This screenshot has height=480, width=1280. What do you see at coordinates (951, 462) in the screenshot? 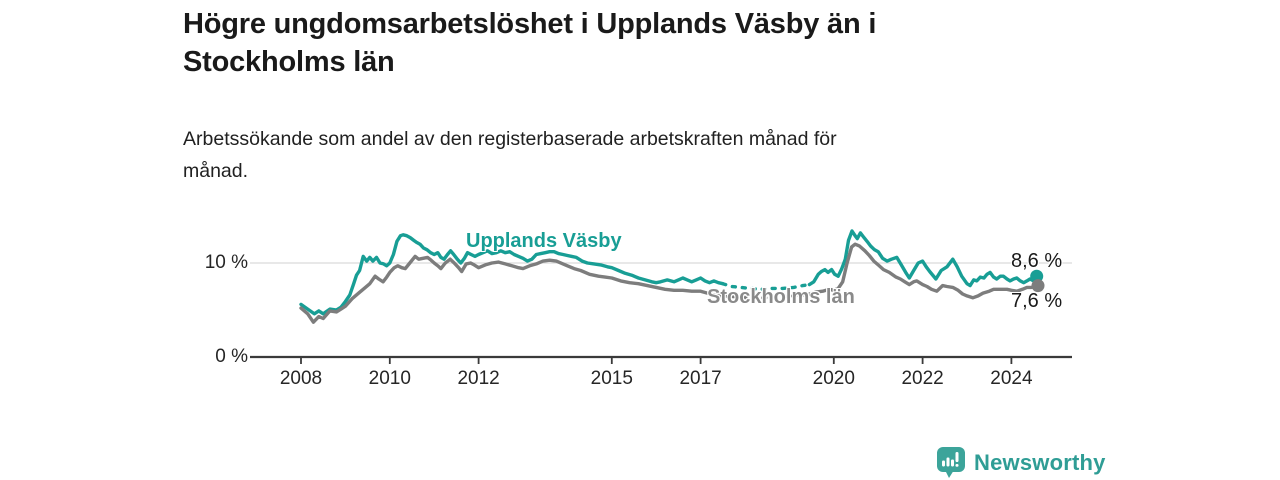
I see `bar-chart-speech-bubble-icon` at bounding box center [951, 462].